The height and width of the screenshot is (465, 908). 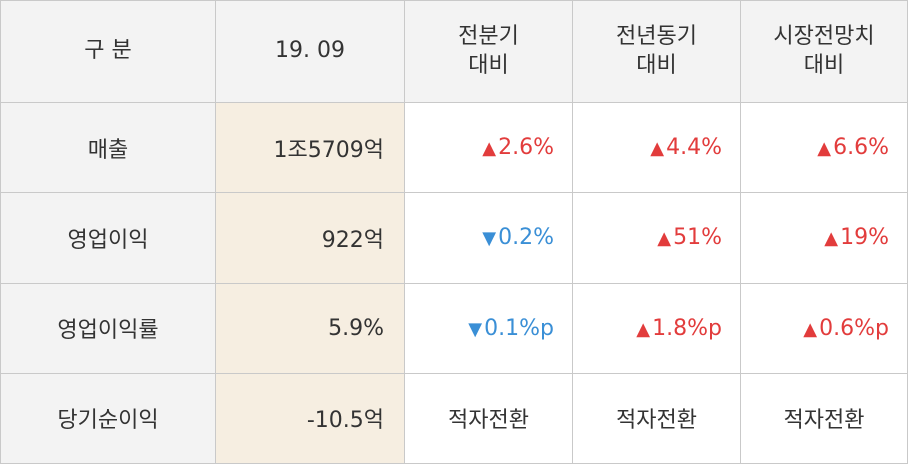 I want to click on header-qoq: 전분기 대비, so click(x=488, y=51).